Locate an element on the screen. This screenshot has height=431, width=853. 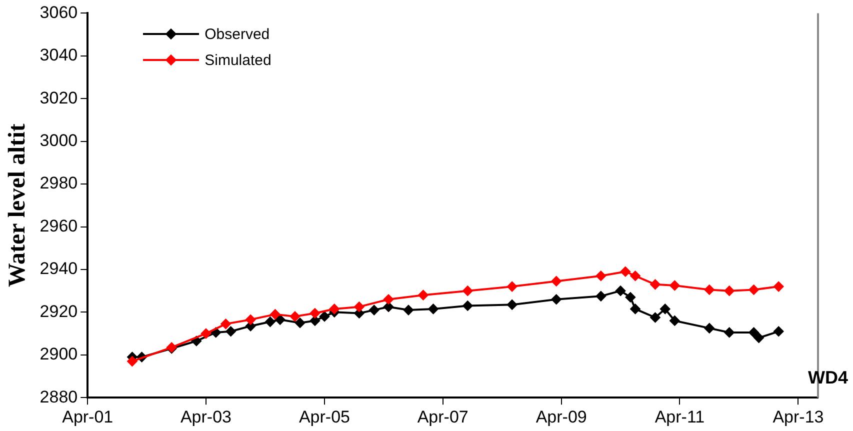
y-tick-label: 3000 is located at coordinates (59, 140).